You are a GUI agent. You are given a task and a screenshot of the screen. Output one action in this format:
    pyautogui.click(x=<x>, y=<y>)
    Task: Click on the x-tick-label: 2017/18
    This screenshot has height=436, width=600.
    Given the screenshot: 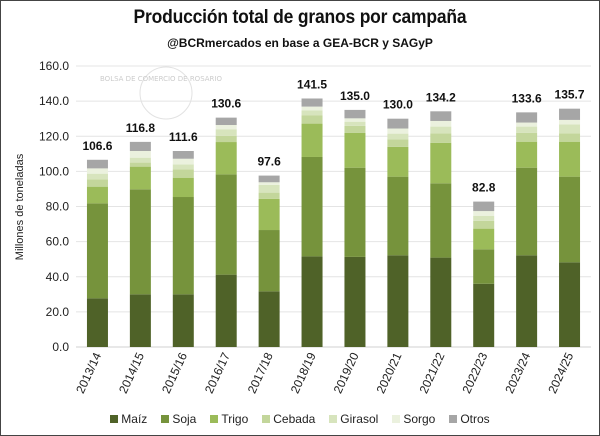 What is the action you would take?
    pyautogui.click(x=260, y=373)
    